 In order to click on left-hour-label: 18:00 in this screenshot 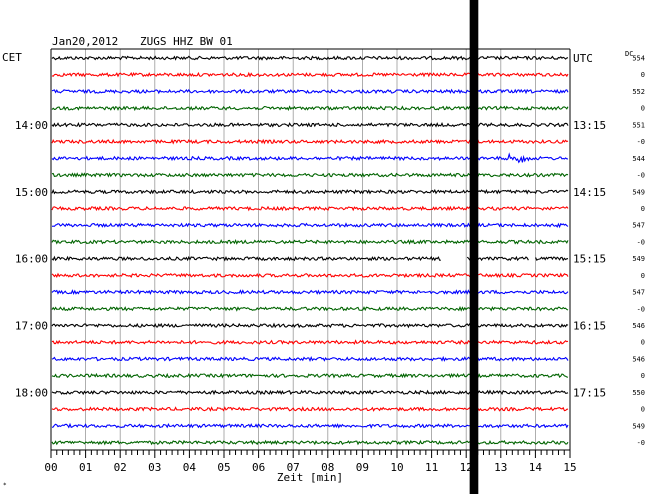, I will do `click(31, 392)`.